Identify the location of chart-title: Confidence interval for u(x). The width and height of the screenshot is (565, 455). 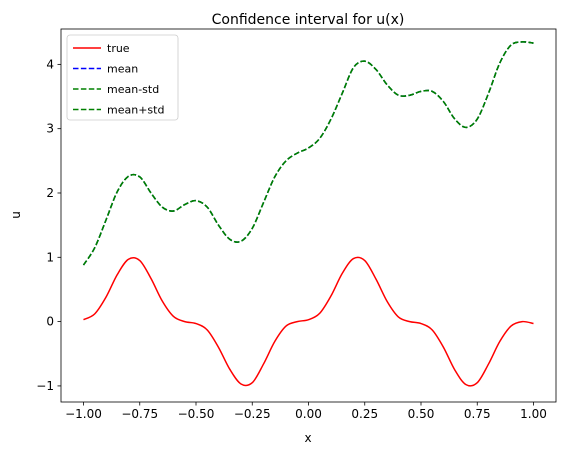
(308, 20).